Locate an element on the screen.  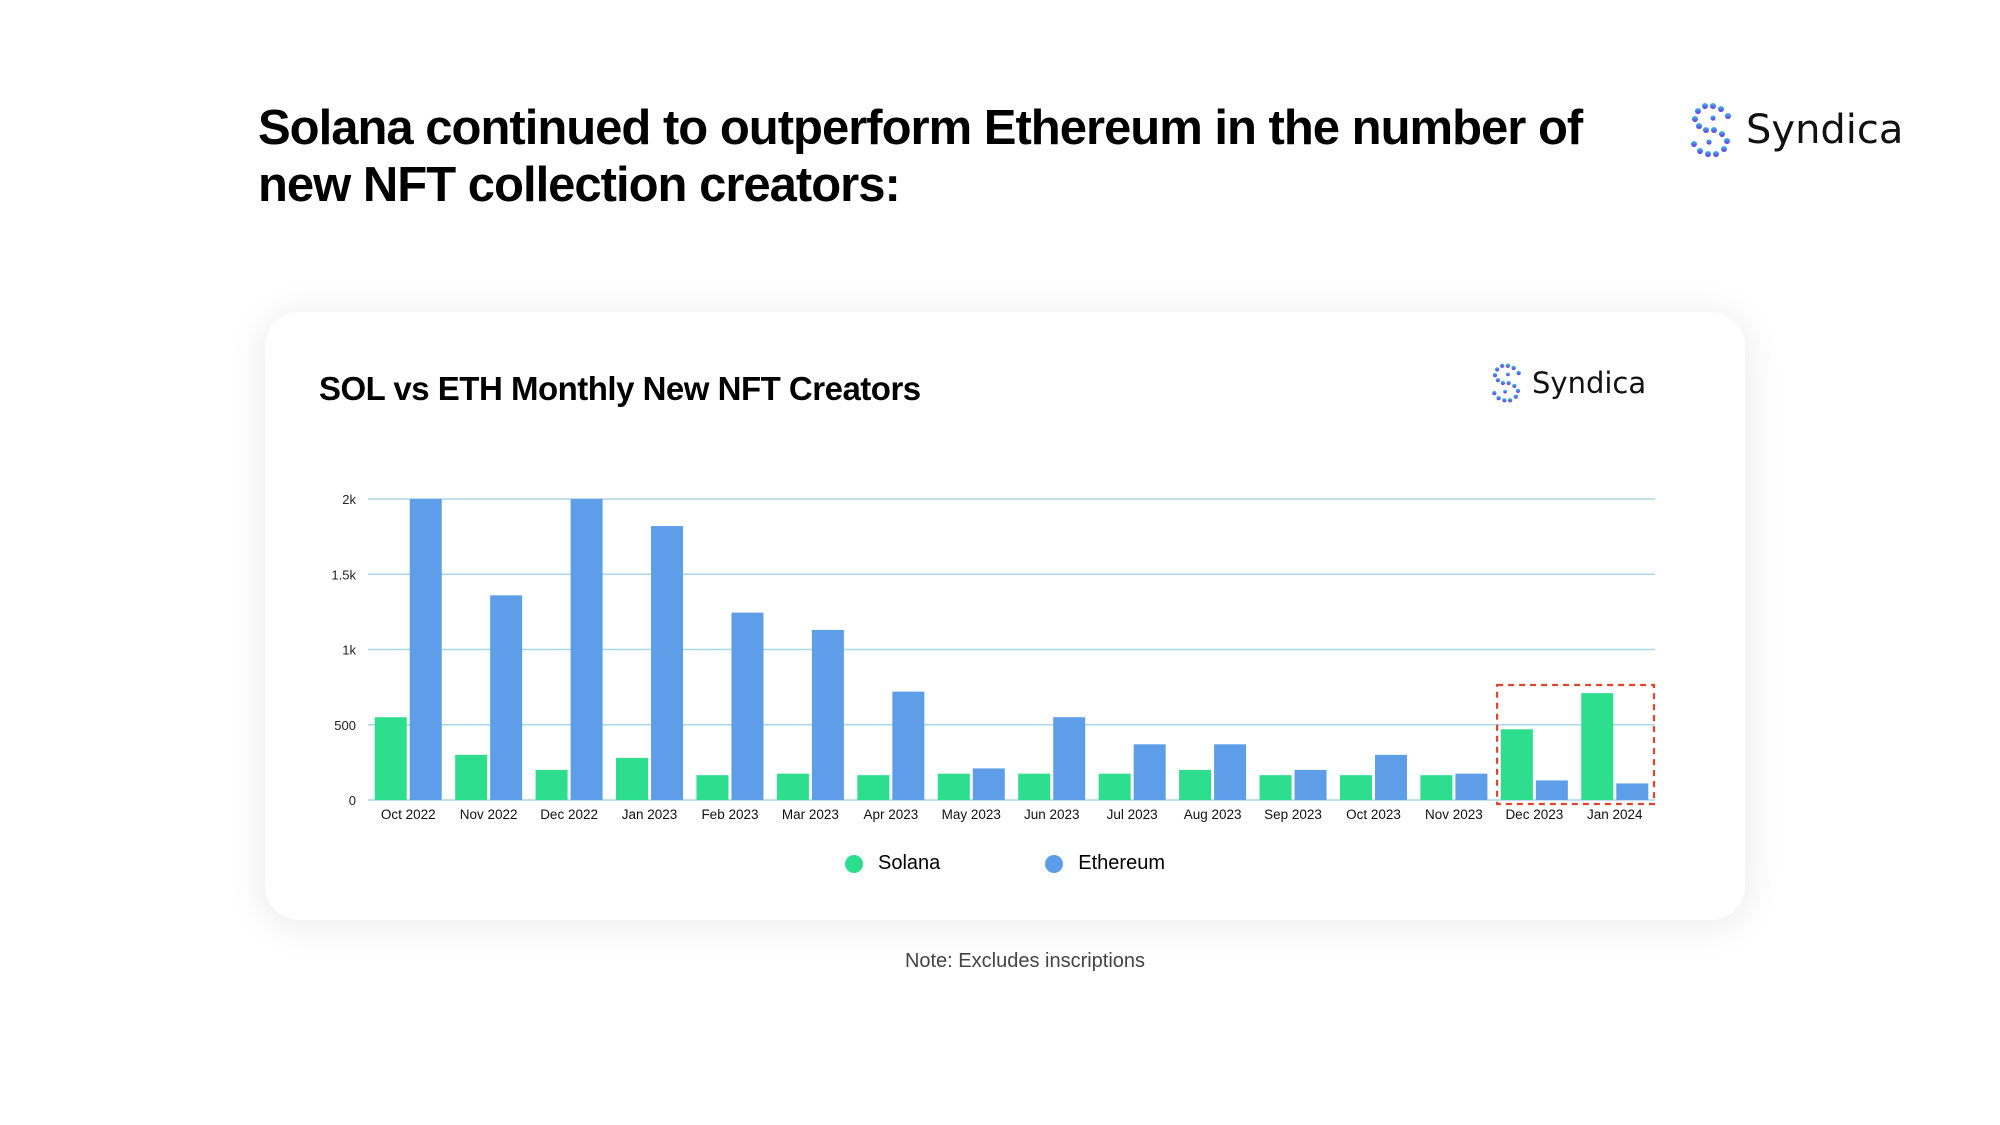
highlight-box is located at coordinates (1576, 744).